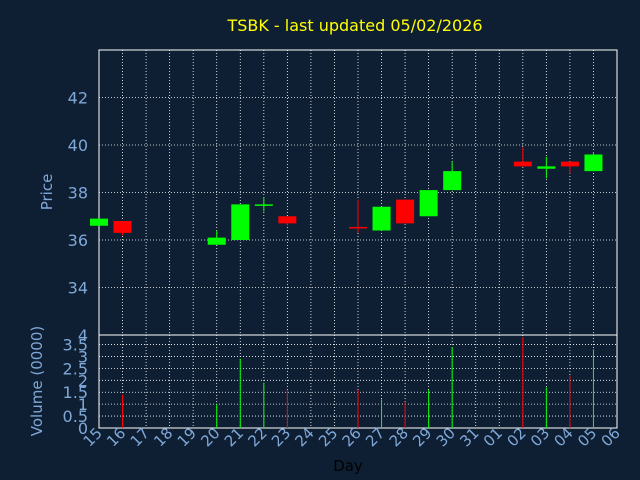 This screenshot has width=640, height=480. I want to click on volume-tick-label: 1.5, so click(75, 392).